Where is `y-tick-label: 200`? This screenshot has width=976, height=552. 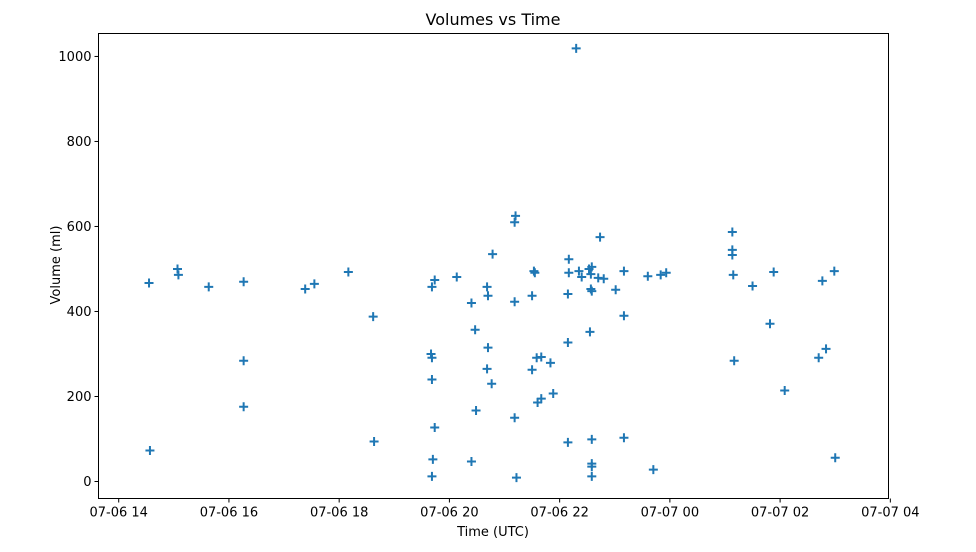
y-tick-label: 200 is located at coordinates (79, 397).